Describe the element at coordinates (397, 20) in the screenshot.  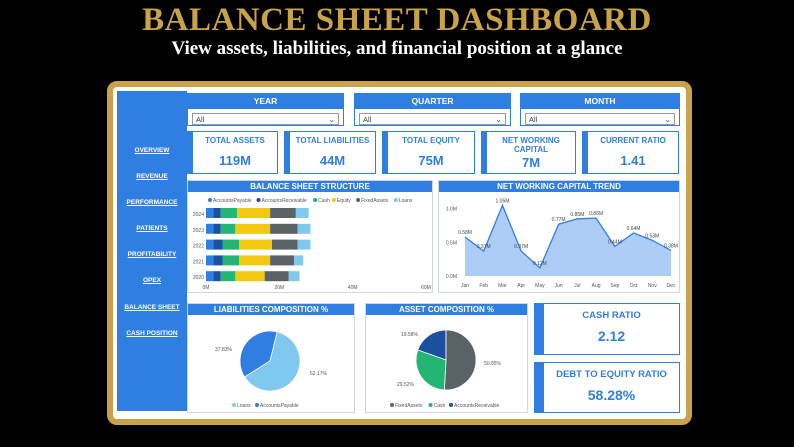
I see `hero-title: BALANCE SHEET DASHBOARD` at that location.